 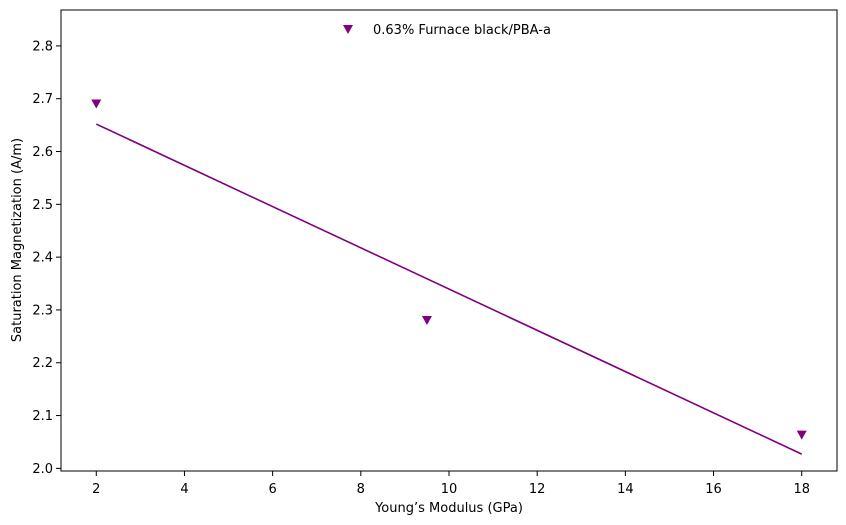 What do you see at coordinates (42, 469) in the screenshot?
I see `y-tick-label: 2.0` at bounding box center [42, 469].